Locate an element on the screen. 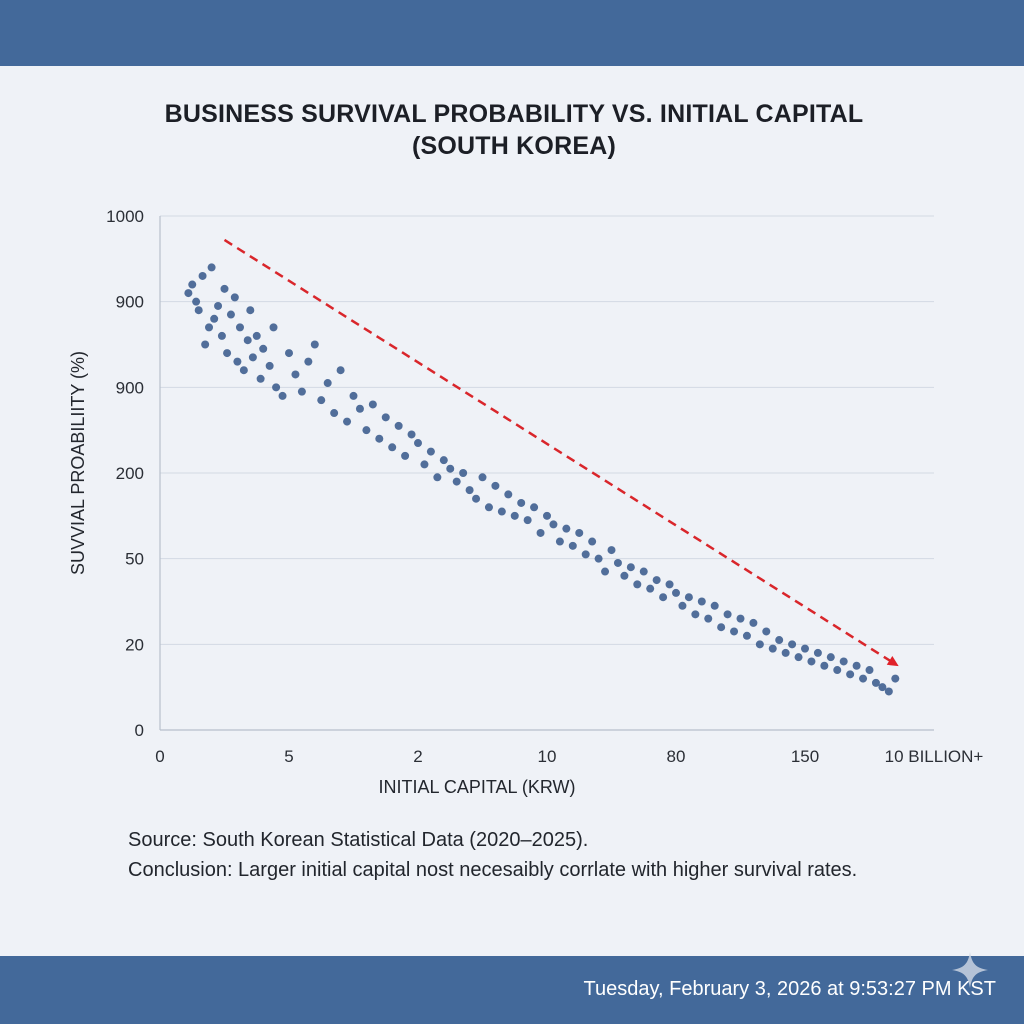 Image resolution: width=1024 pixels, height=1024 pixels. x-tick-label: 10 is located at coordinates (547, 756).